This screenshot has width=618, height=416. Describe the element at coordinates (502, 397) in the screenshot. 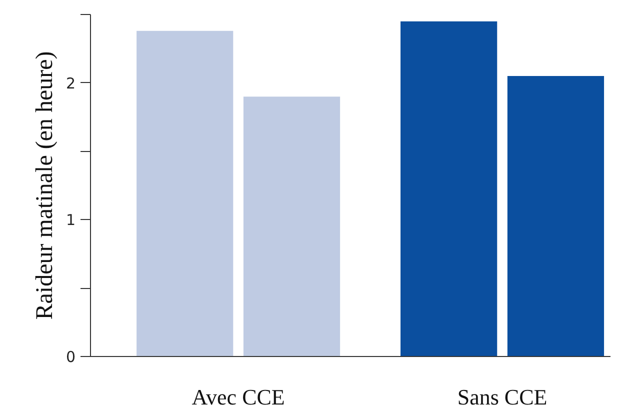

I see `x-tick-label: Sans CCE` at that location.